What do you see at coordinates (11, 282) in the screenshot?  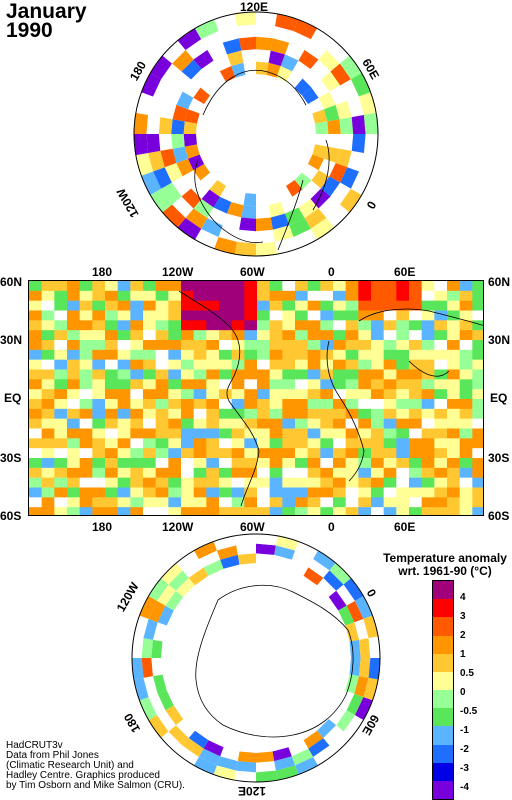 I see `lat-left-60n: 60N` at bounding box center [11, 282].